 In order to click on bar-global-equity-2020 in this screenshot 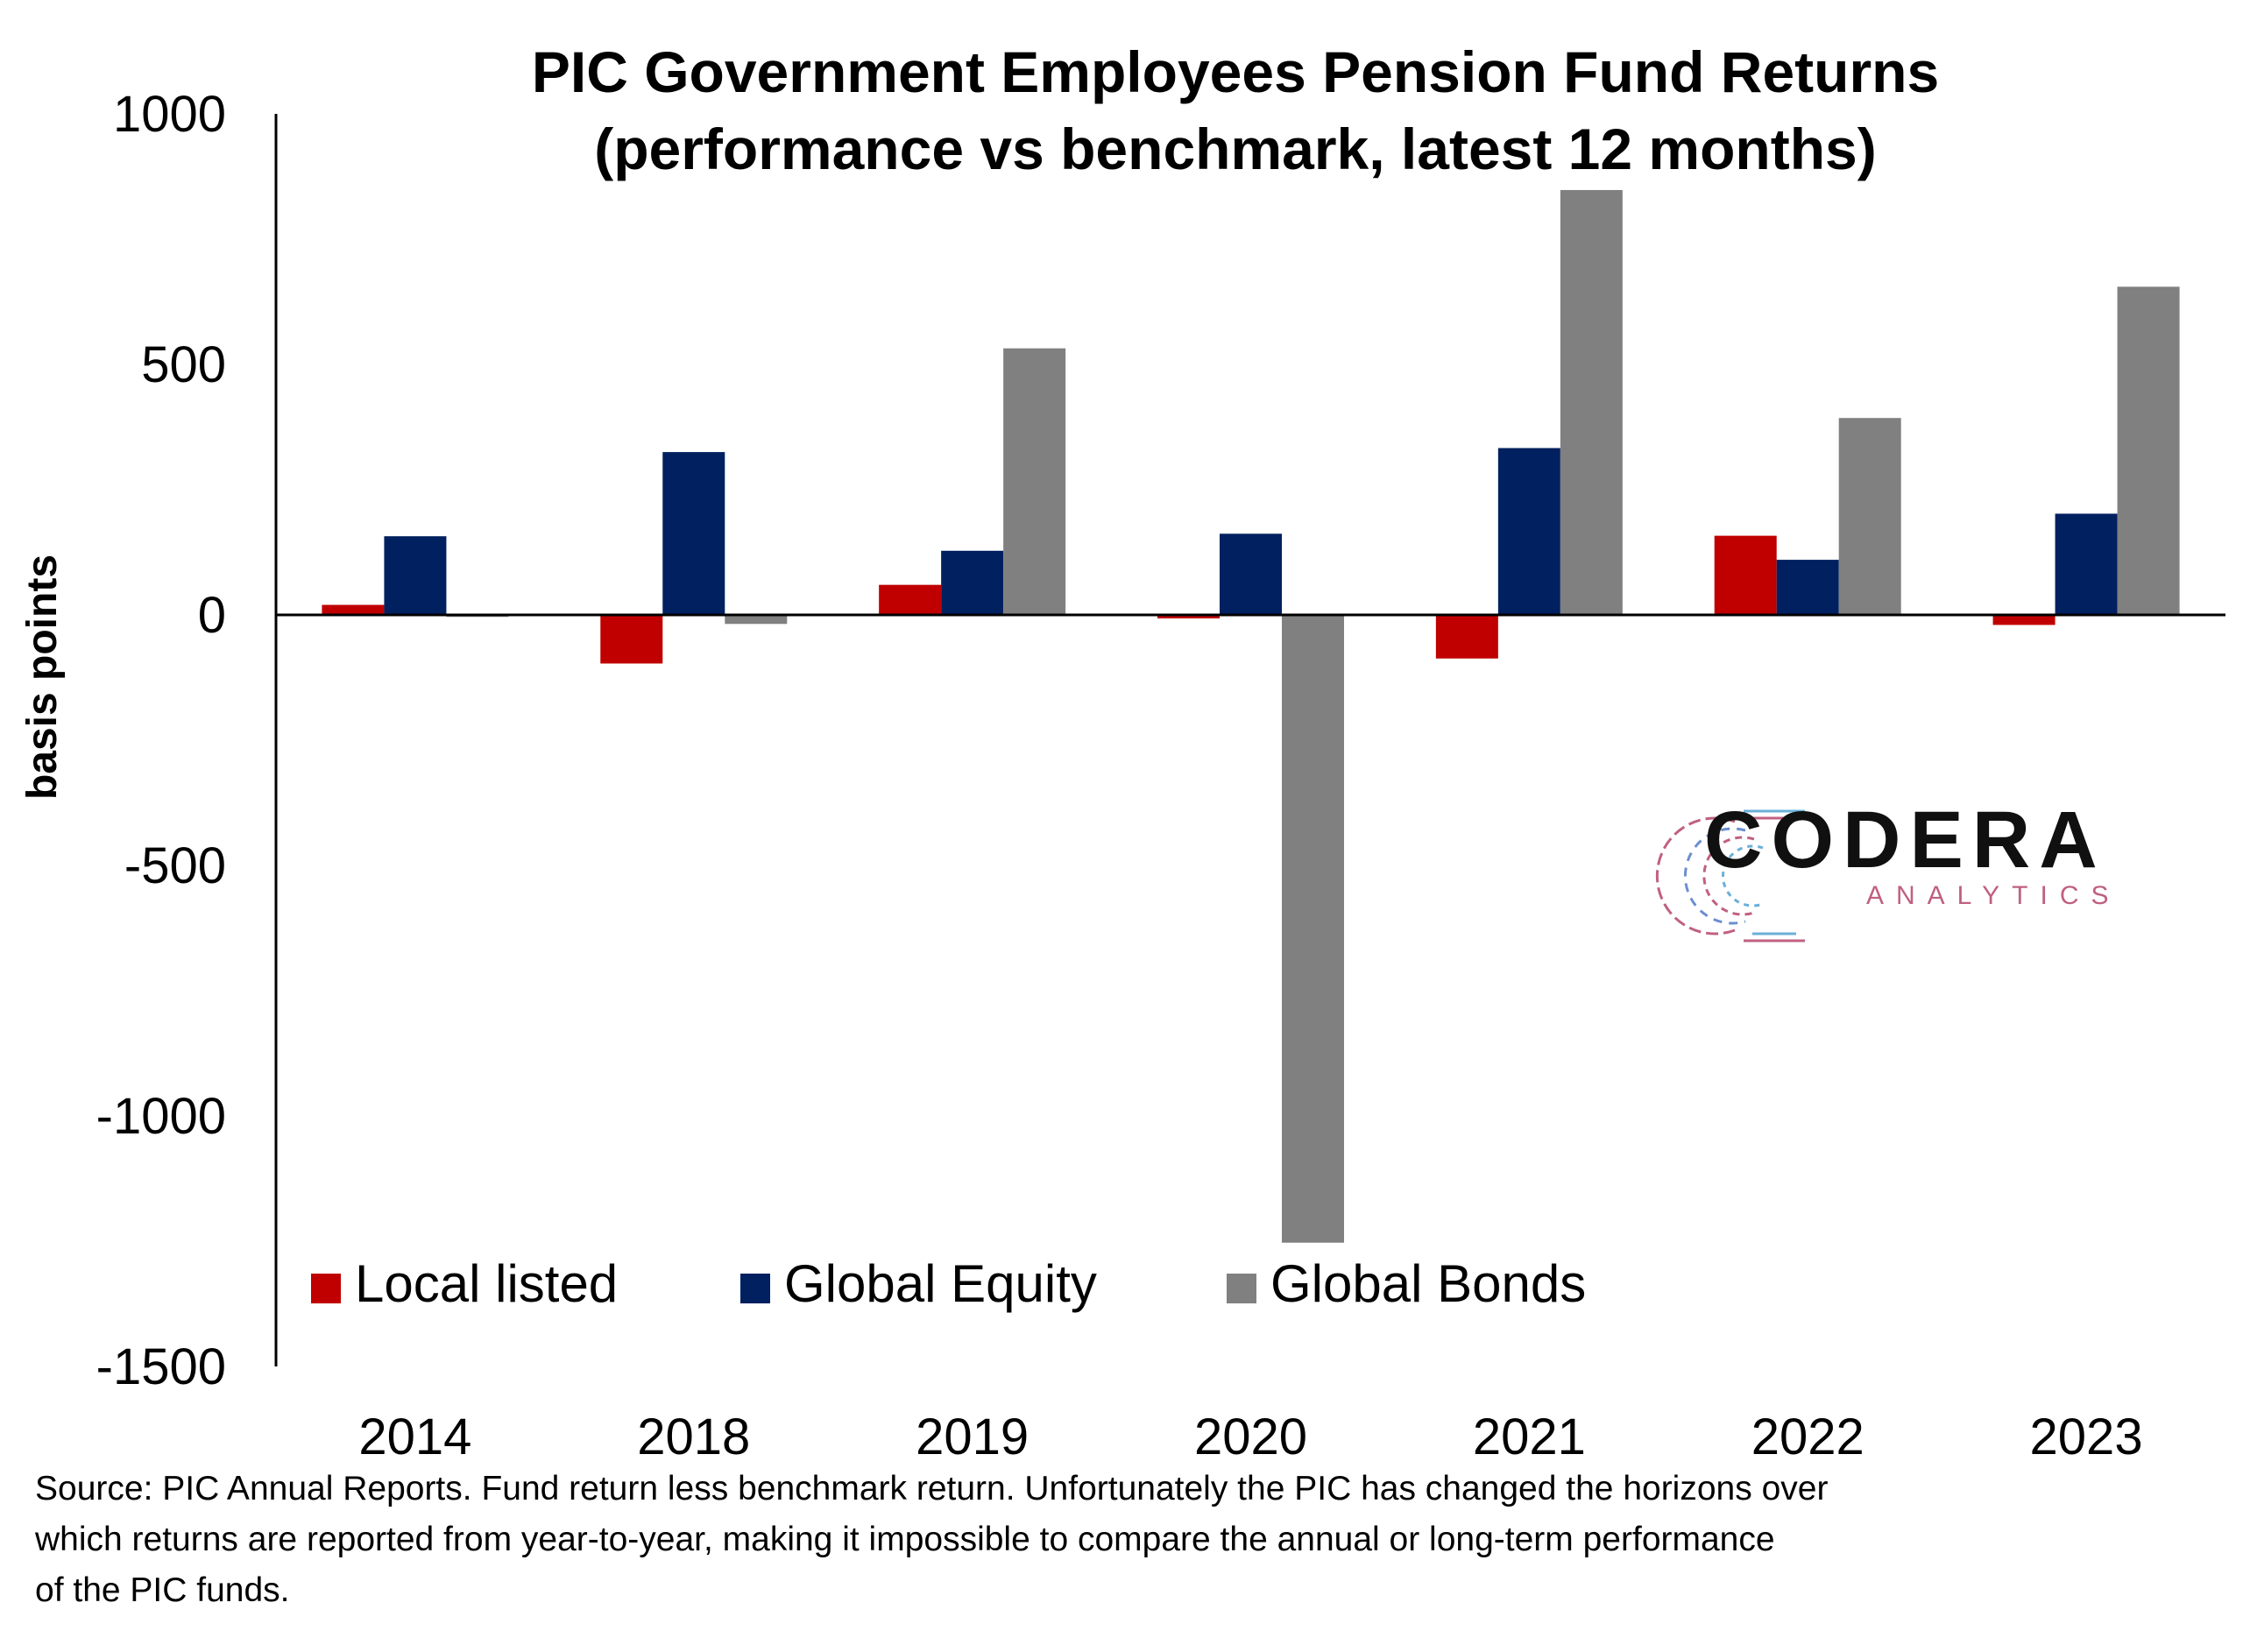, I will do `click(1251, 574)`.